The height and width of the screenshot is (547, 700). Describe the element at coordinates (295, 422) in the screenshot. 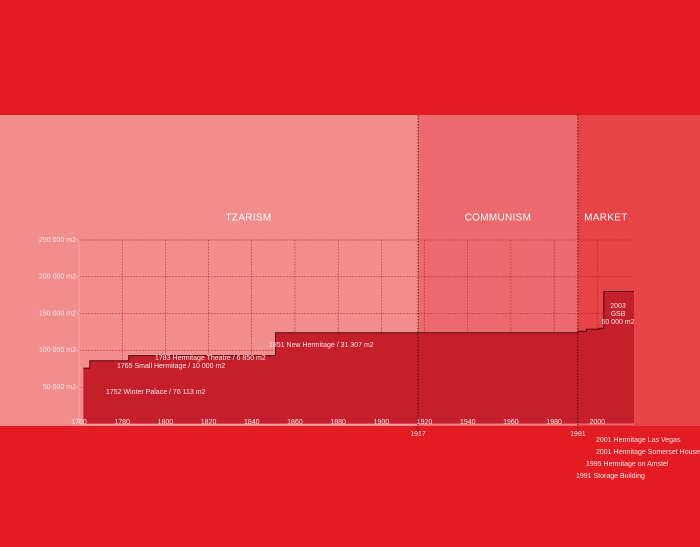

I see `x-tick-label: 1860` at that location.